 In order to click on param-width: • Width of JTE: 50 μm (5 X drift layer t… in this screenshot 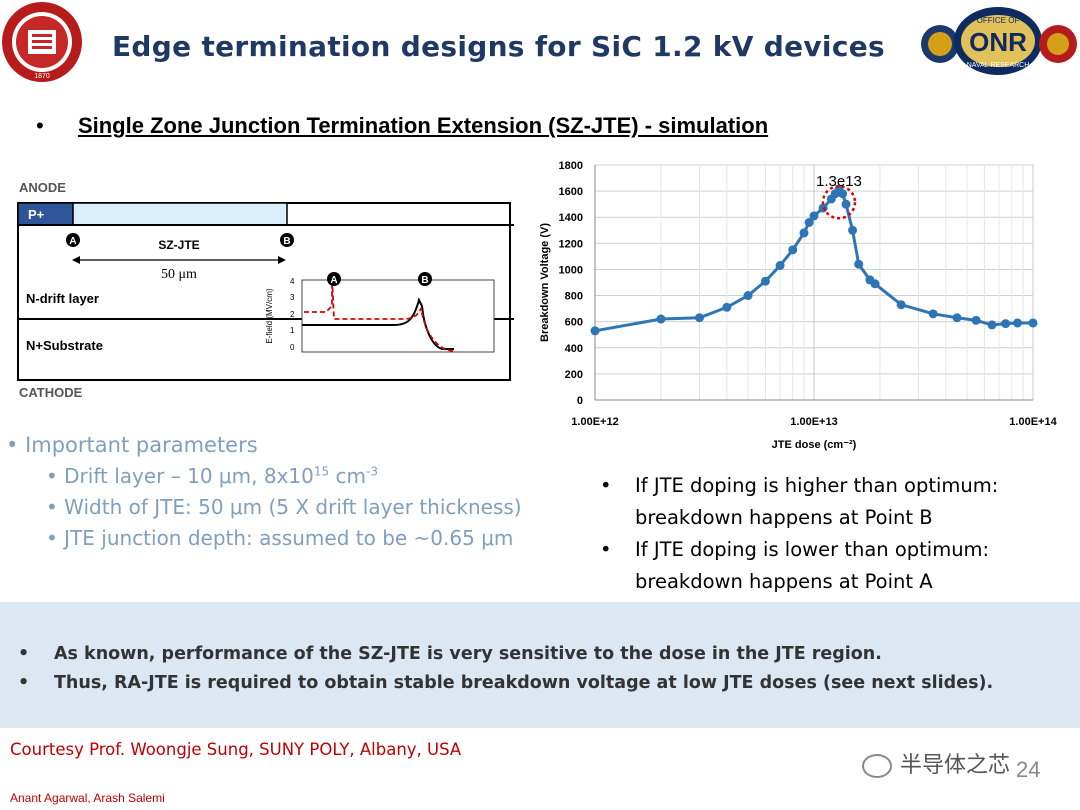, I will do `click(284, 507)`.